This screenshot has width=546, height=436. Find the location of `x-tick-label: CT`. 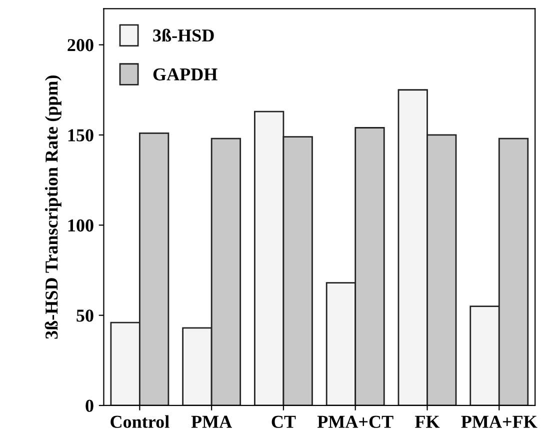

x-tick-label: CT is located at coordinates (284, 422).